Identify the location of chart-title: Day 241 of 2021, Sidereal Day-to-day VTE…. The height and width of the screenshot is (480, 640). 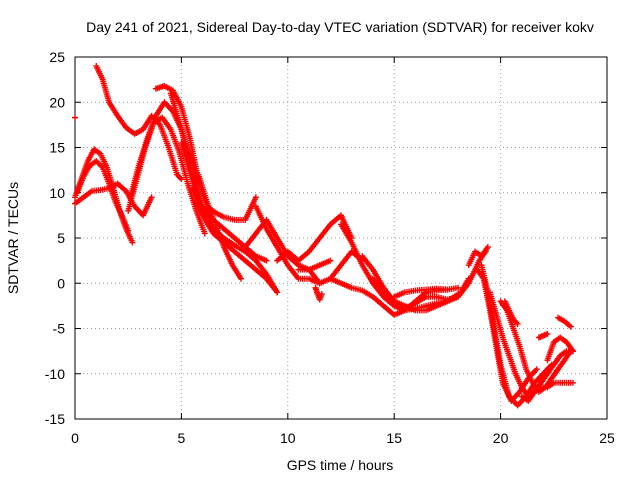
(340, 27).